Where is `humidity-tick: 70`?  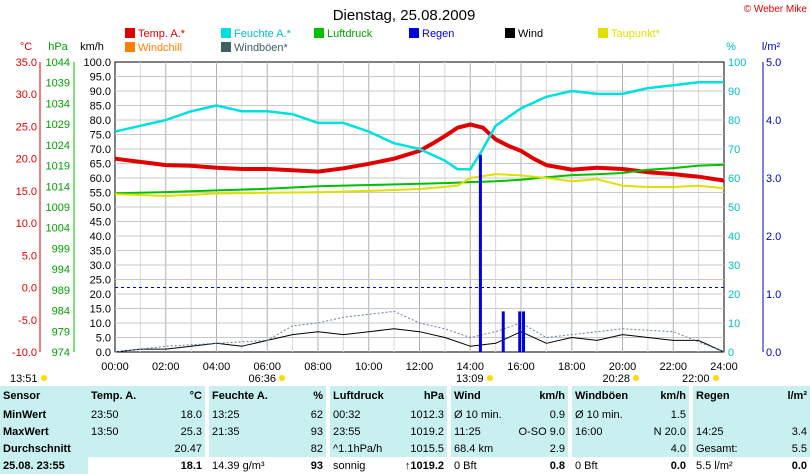
humidity-tick: 70 is located at coordinates (734, 150).